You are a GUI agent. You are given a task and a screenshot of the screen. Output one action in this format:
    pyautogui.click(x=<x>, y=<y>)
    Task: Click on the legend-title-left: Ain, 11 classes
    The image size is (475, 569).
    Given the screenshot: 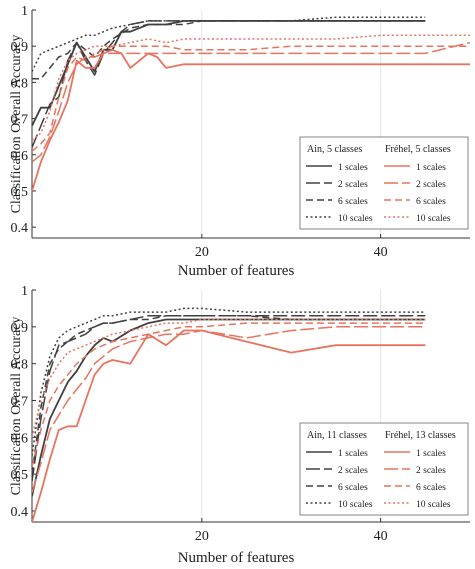 What is the action you would take?
    pyautogui.click(x=337, y=435)
    